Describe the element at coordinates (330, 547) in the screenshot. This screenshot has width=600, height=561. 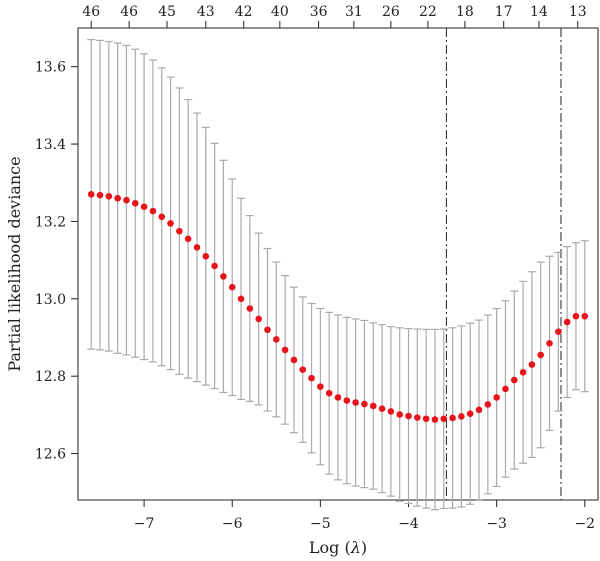
I see `x-axis-label-prefix: Log (` at that location.